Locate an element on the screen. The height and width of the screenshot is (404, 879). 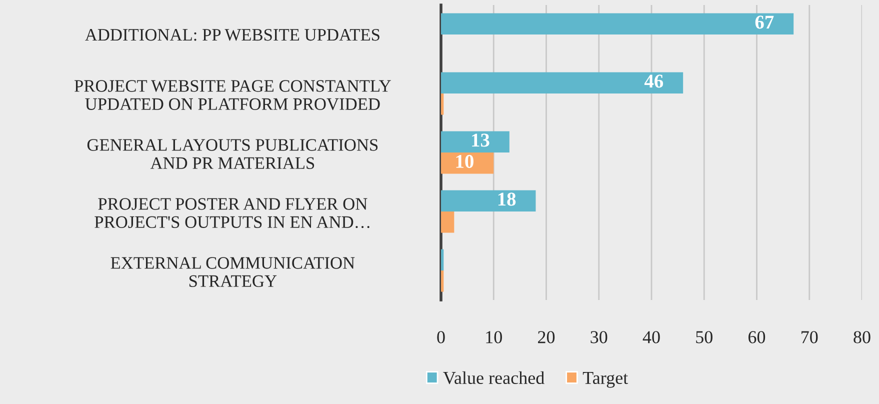
data-label: 67 is located at coordinates (764, 22).